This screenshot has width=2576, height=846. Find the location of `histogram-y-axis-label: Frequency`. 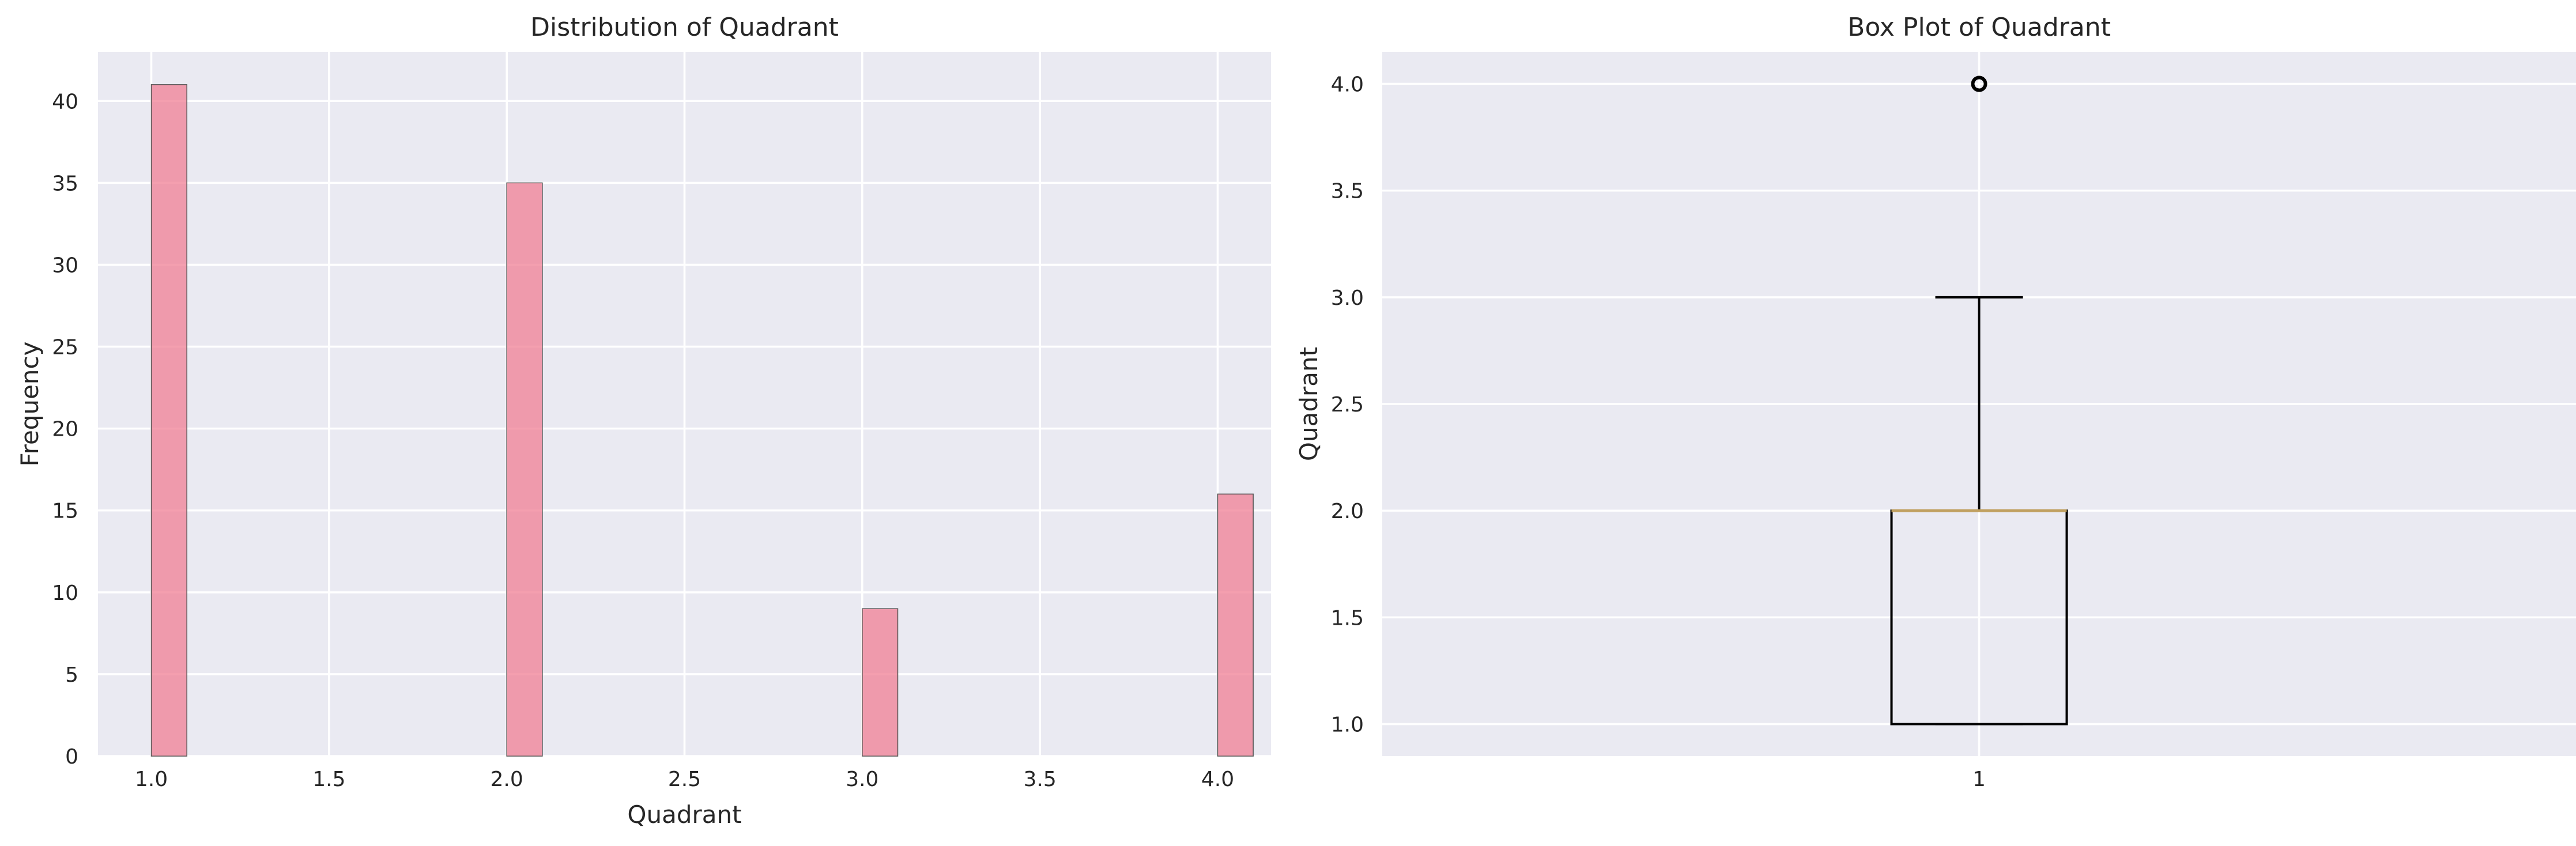

histogram-y-axis-label: Frequency is located at coordinates (30, 404).